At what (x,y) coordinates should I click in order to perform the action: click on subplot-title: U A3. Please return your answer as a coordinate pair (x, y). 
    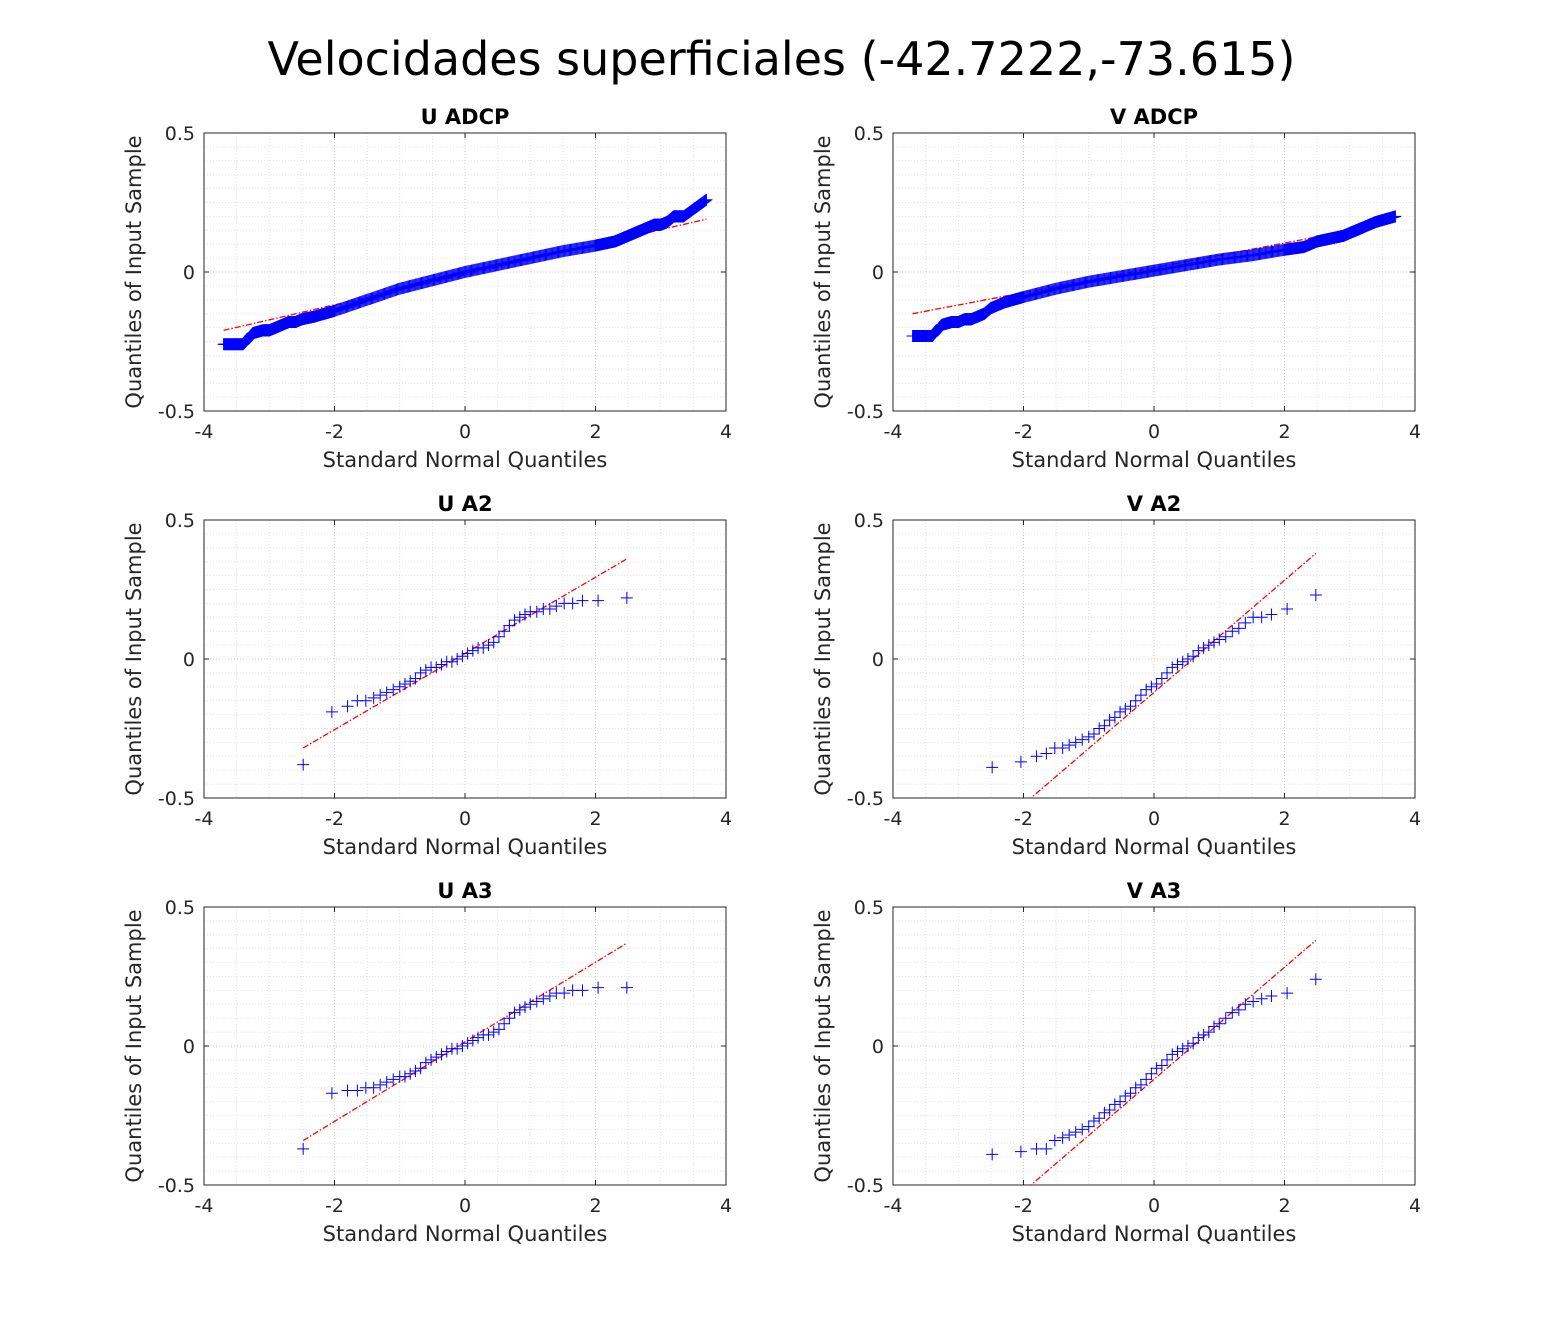
    Looking at the image, I should click on (464, 891).